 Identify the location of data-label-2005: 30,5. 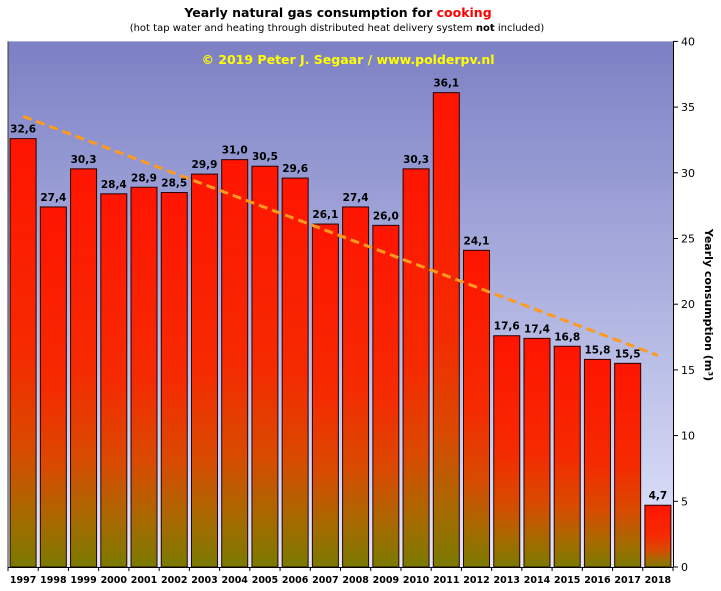
(265, 157).